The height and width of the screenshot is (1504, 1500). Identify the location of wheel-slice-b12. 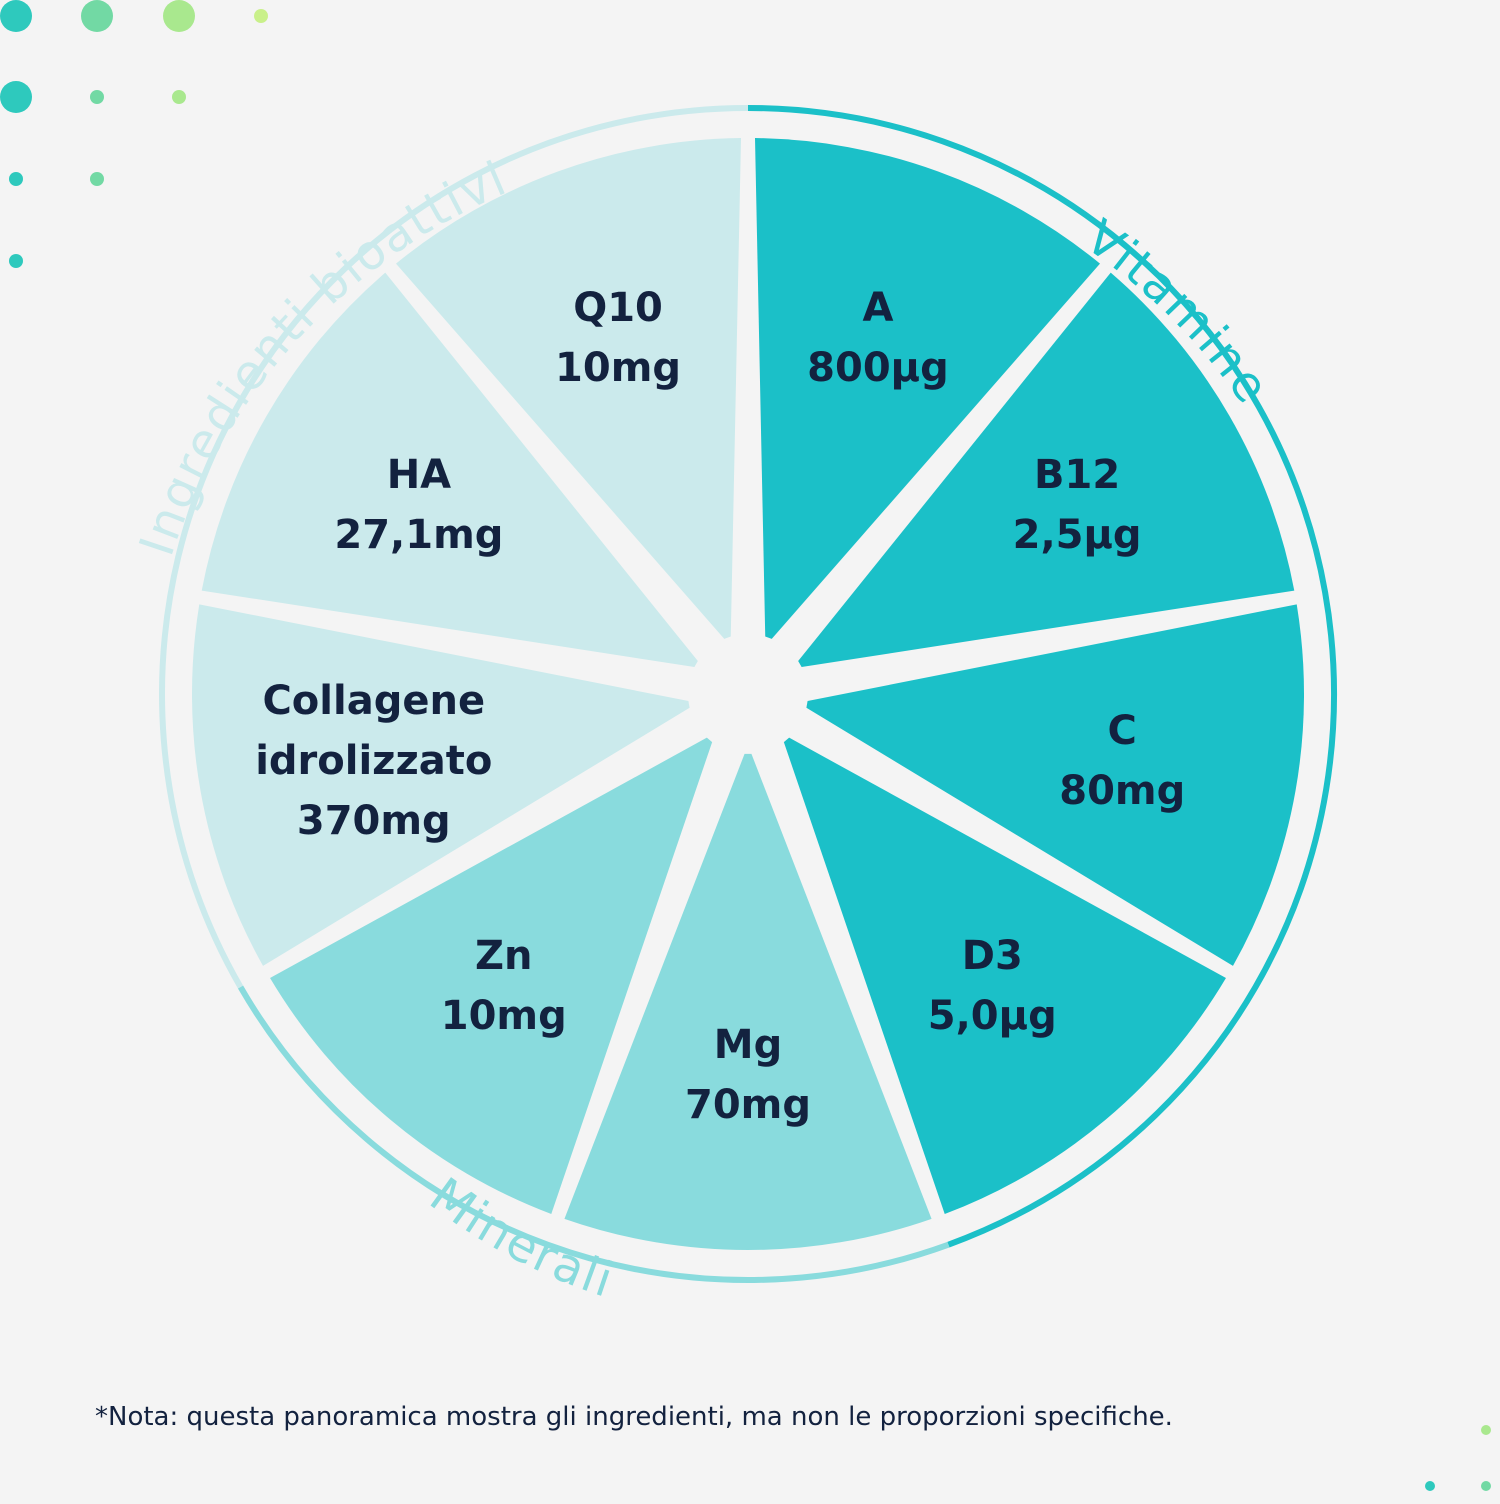
(1046, 470).